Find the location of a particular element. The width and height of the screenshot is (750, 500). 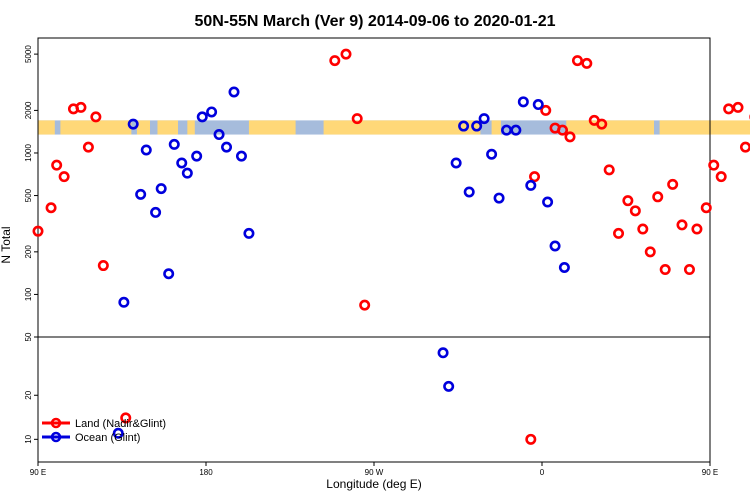

y-tick-label: 1000 is located at coordinates (28, 153).